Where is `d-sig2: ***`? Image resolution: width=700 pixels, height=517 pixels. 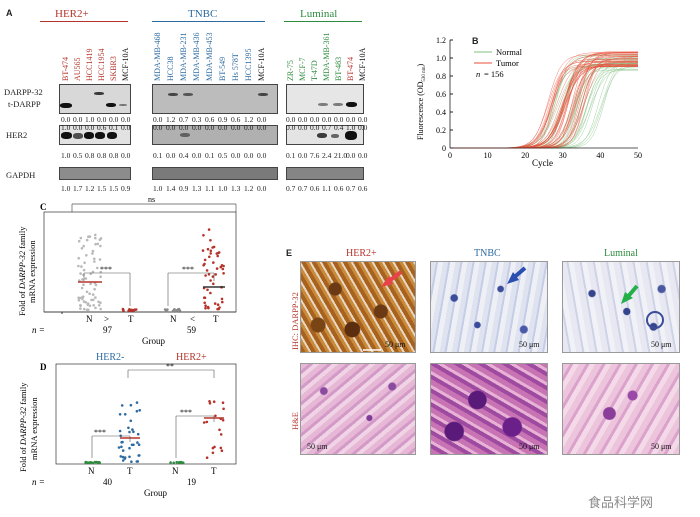 d-sig2: *** is located at coordinates (186, 412).